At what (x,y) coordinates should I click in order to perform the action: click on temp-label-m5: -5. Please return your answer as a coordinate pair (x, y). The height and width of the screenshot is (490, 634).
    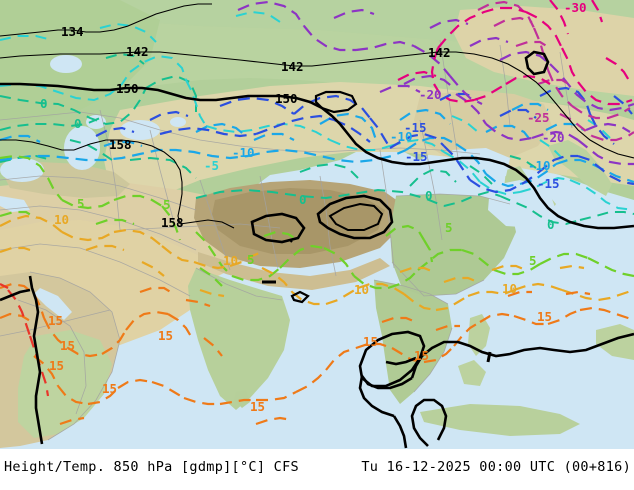
    Looking at the image, I should click on (211, 165).